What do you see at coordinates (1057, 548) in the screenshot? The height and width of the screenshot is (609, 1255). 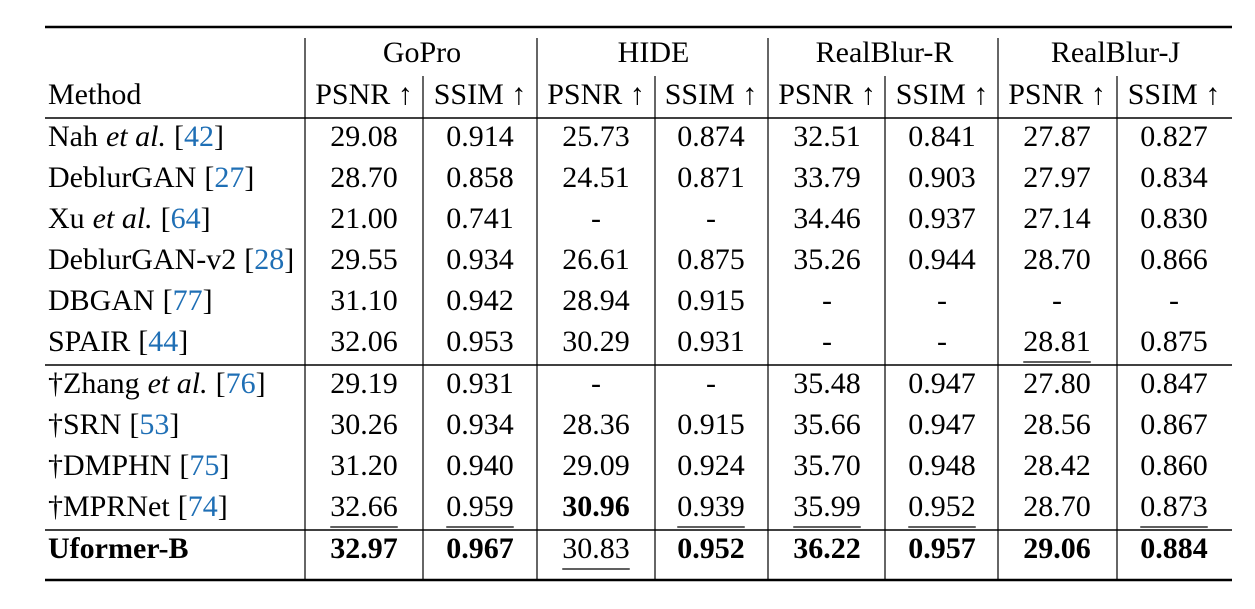 I see `cell-value: 29.06` at bounding box center [1057, 548].